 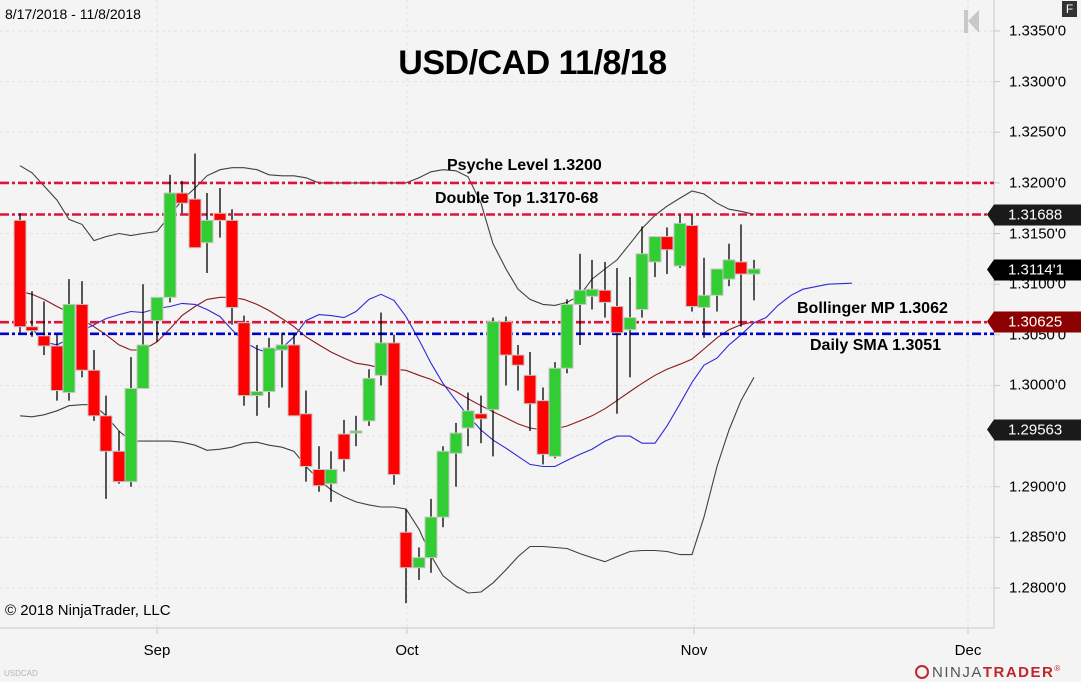 I want to click on toggle-f-button: F, so click(x=1069, y=9).